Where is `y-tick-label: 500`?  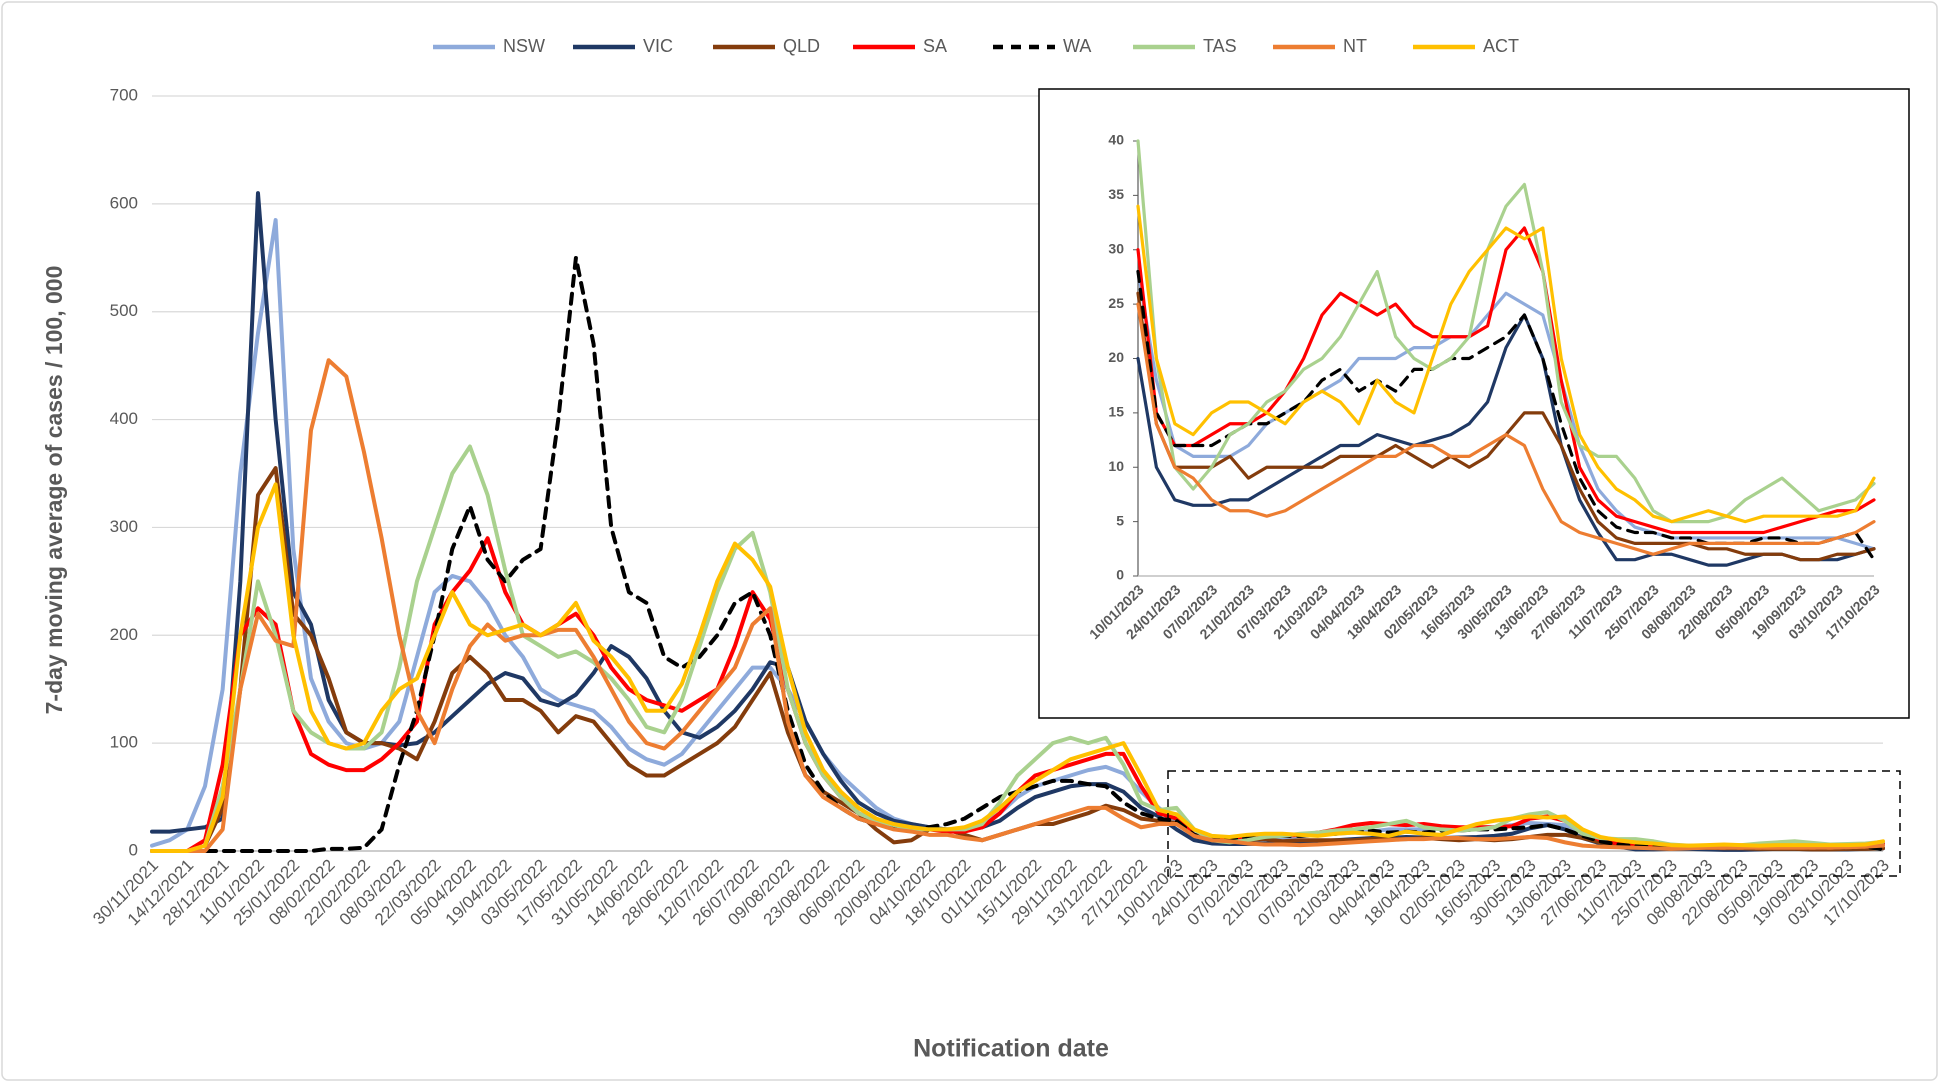 y-tick-label: 500 is located at coordinates (124, 310).